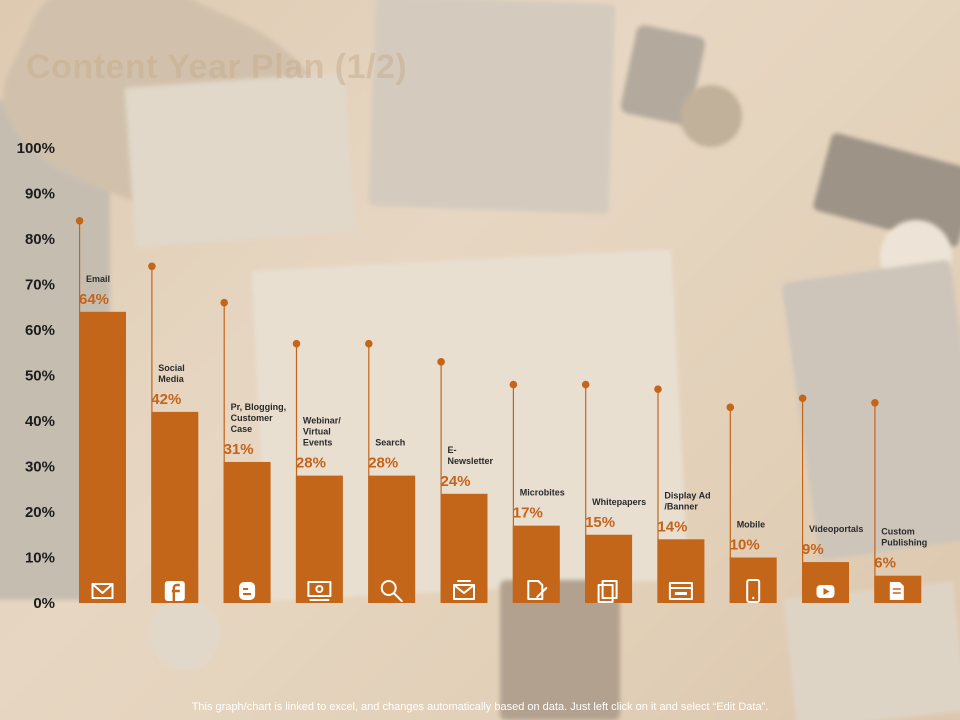 The image size is (960, 720). I want to click on page-title: Content Year Plan (1/2), so click(217, 67).